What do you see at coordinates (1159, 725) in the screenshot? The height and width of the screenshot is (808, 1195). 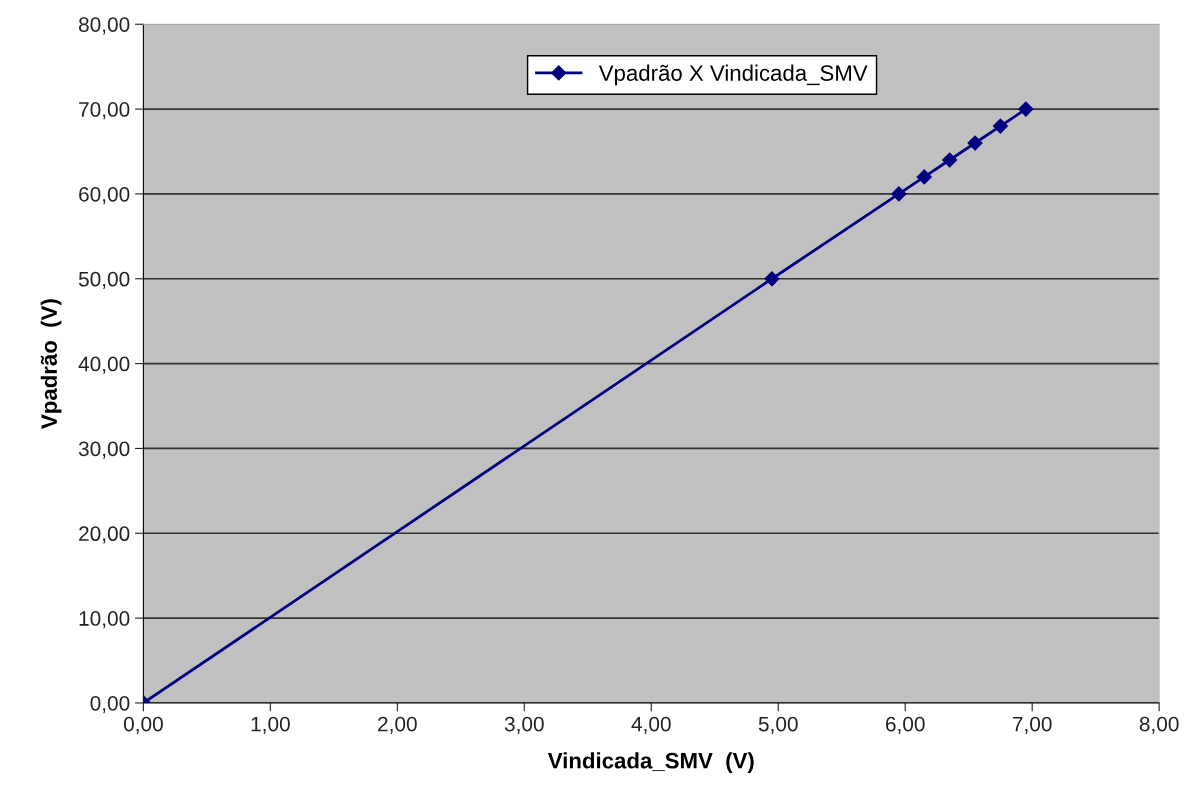 I see `x-tick-label: 8,00` at bounding box center [1159, 725].